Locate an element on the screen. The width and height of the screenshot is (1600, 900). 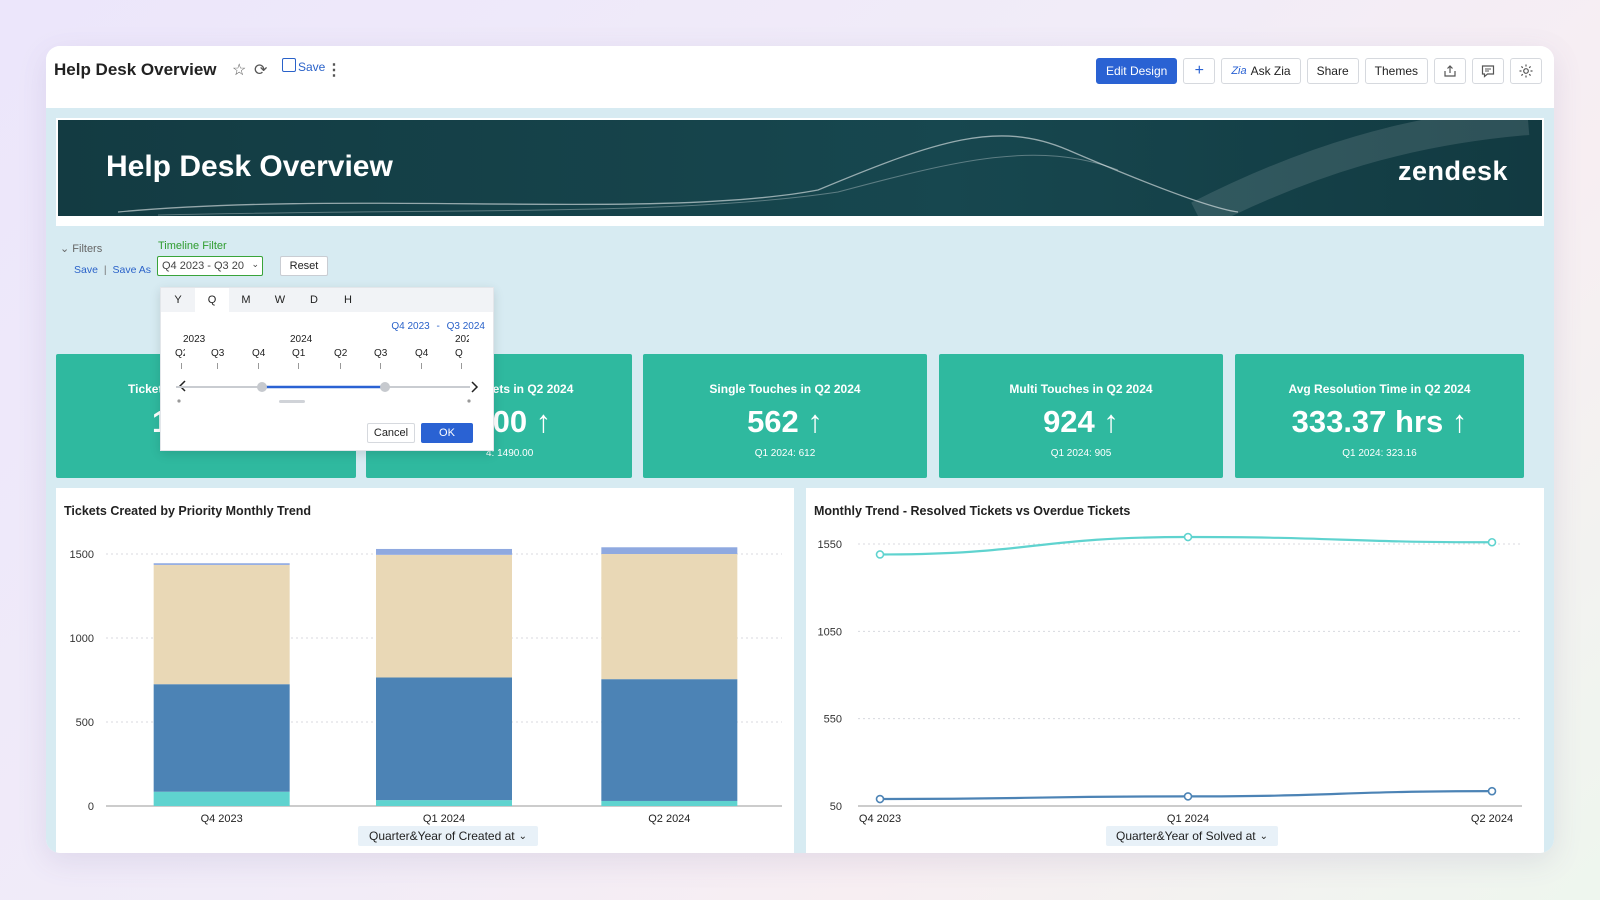
filters-toggle: ⌄ Filters is located at coordinates (81, 248).